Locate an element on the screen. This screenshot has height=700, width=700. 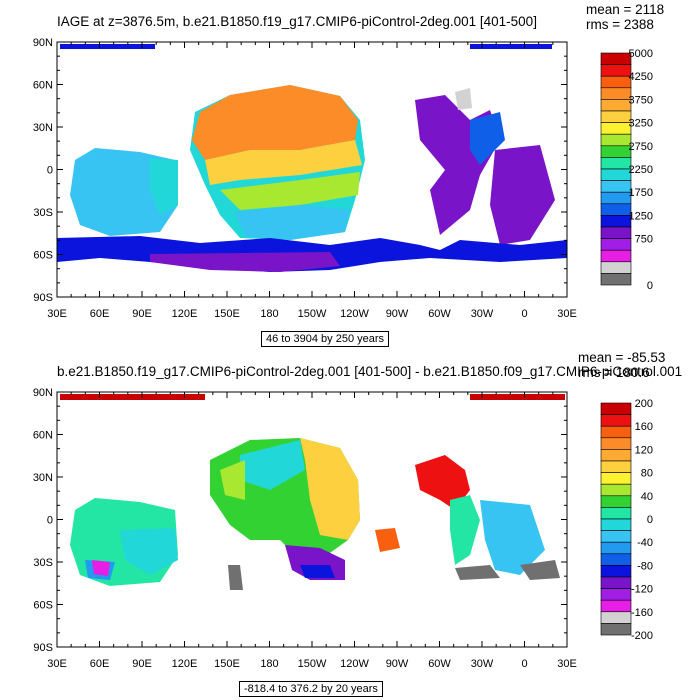
panel2-colorbar-label: 200 is located at coordinates (644, 404).